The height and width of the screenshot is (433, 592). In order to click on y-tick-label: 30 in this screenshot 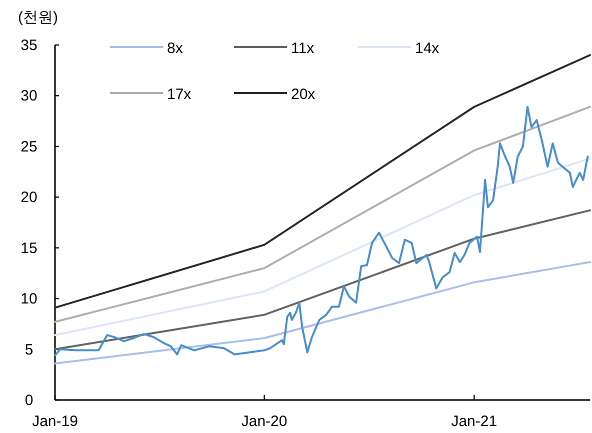, I will do `click(29, 96)`.